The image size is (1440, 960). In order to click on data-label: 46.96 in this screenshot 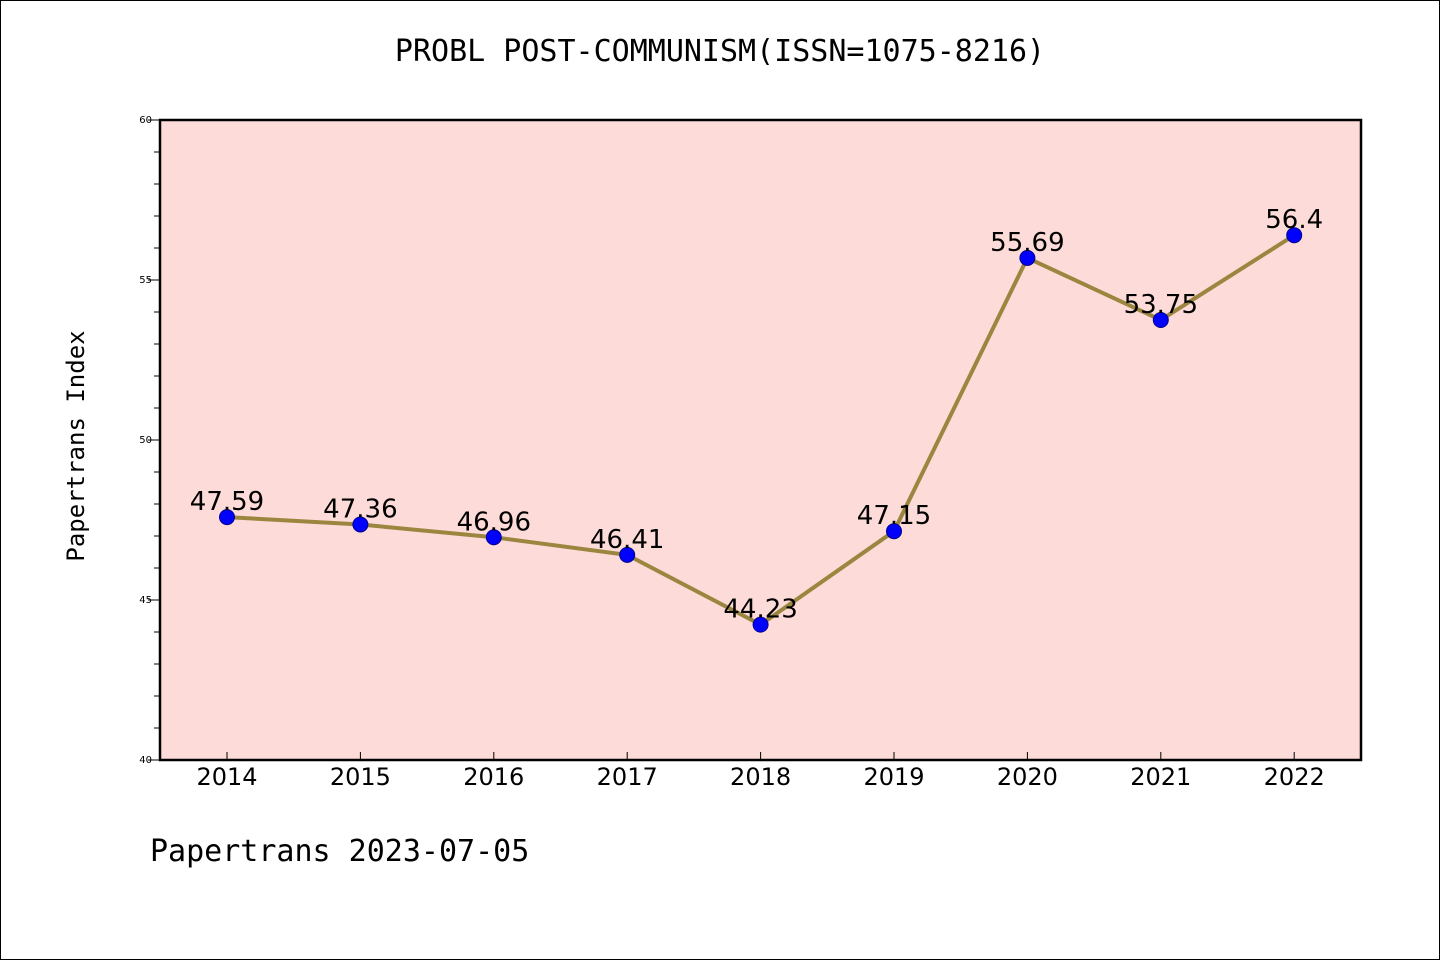, I will do `click(494, 522)`.